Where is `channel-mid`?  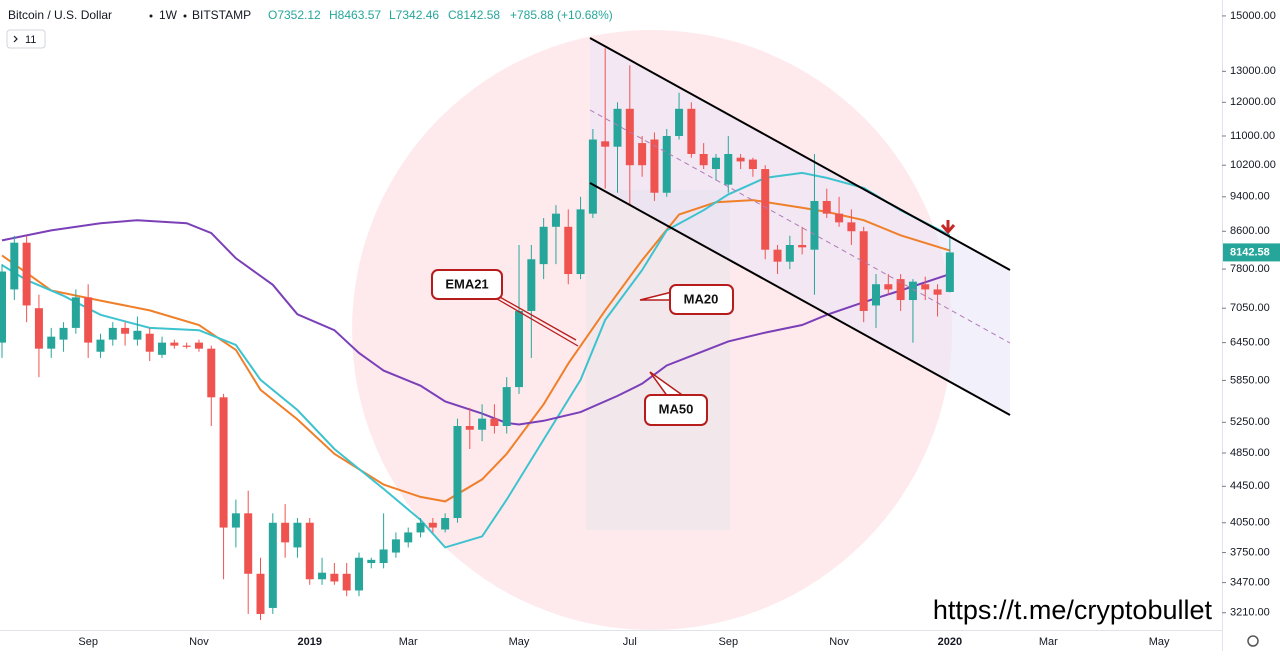 channel-mid is located at coordinates (800, 226).